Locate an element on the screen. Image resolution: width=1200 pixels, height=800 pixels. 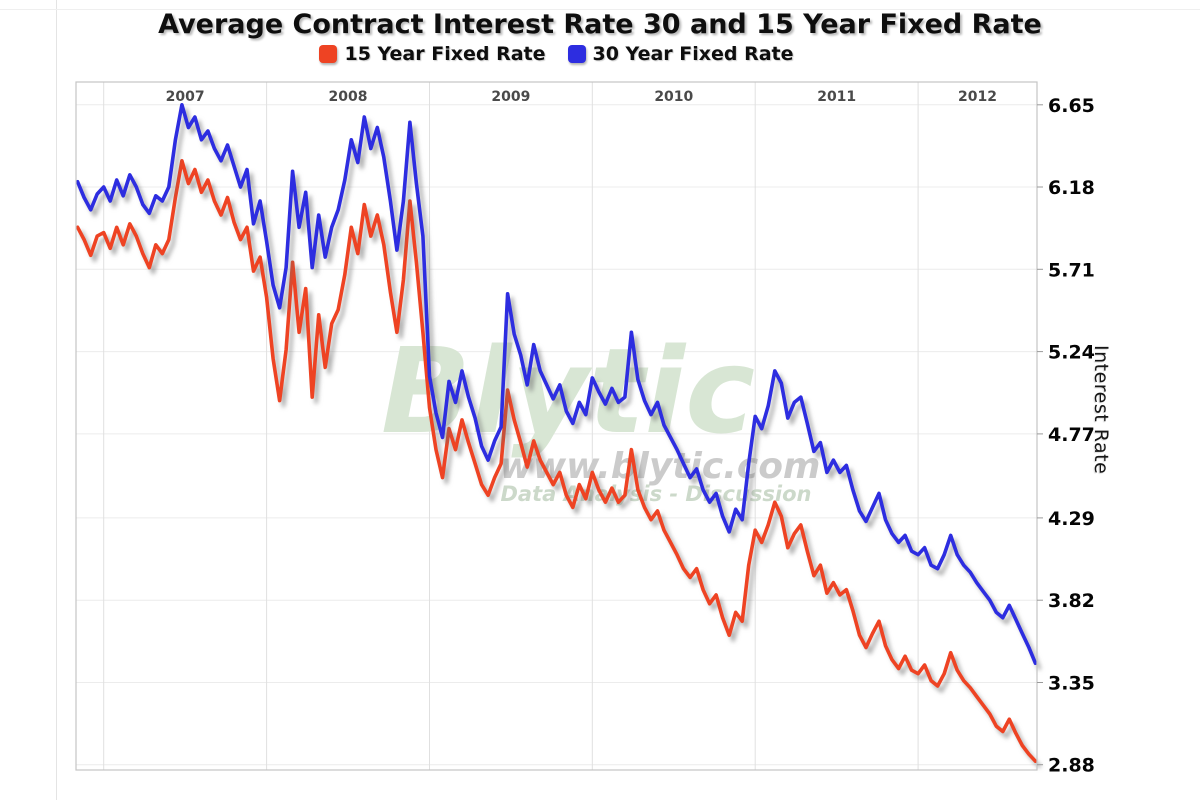
watermark-brand: Blytic is located at coordinates (568, 391).